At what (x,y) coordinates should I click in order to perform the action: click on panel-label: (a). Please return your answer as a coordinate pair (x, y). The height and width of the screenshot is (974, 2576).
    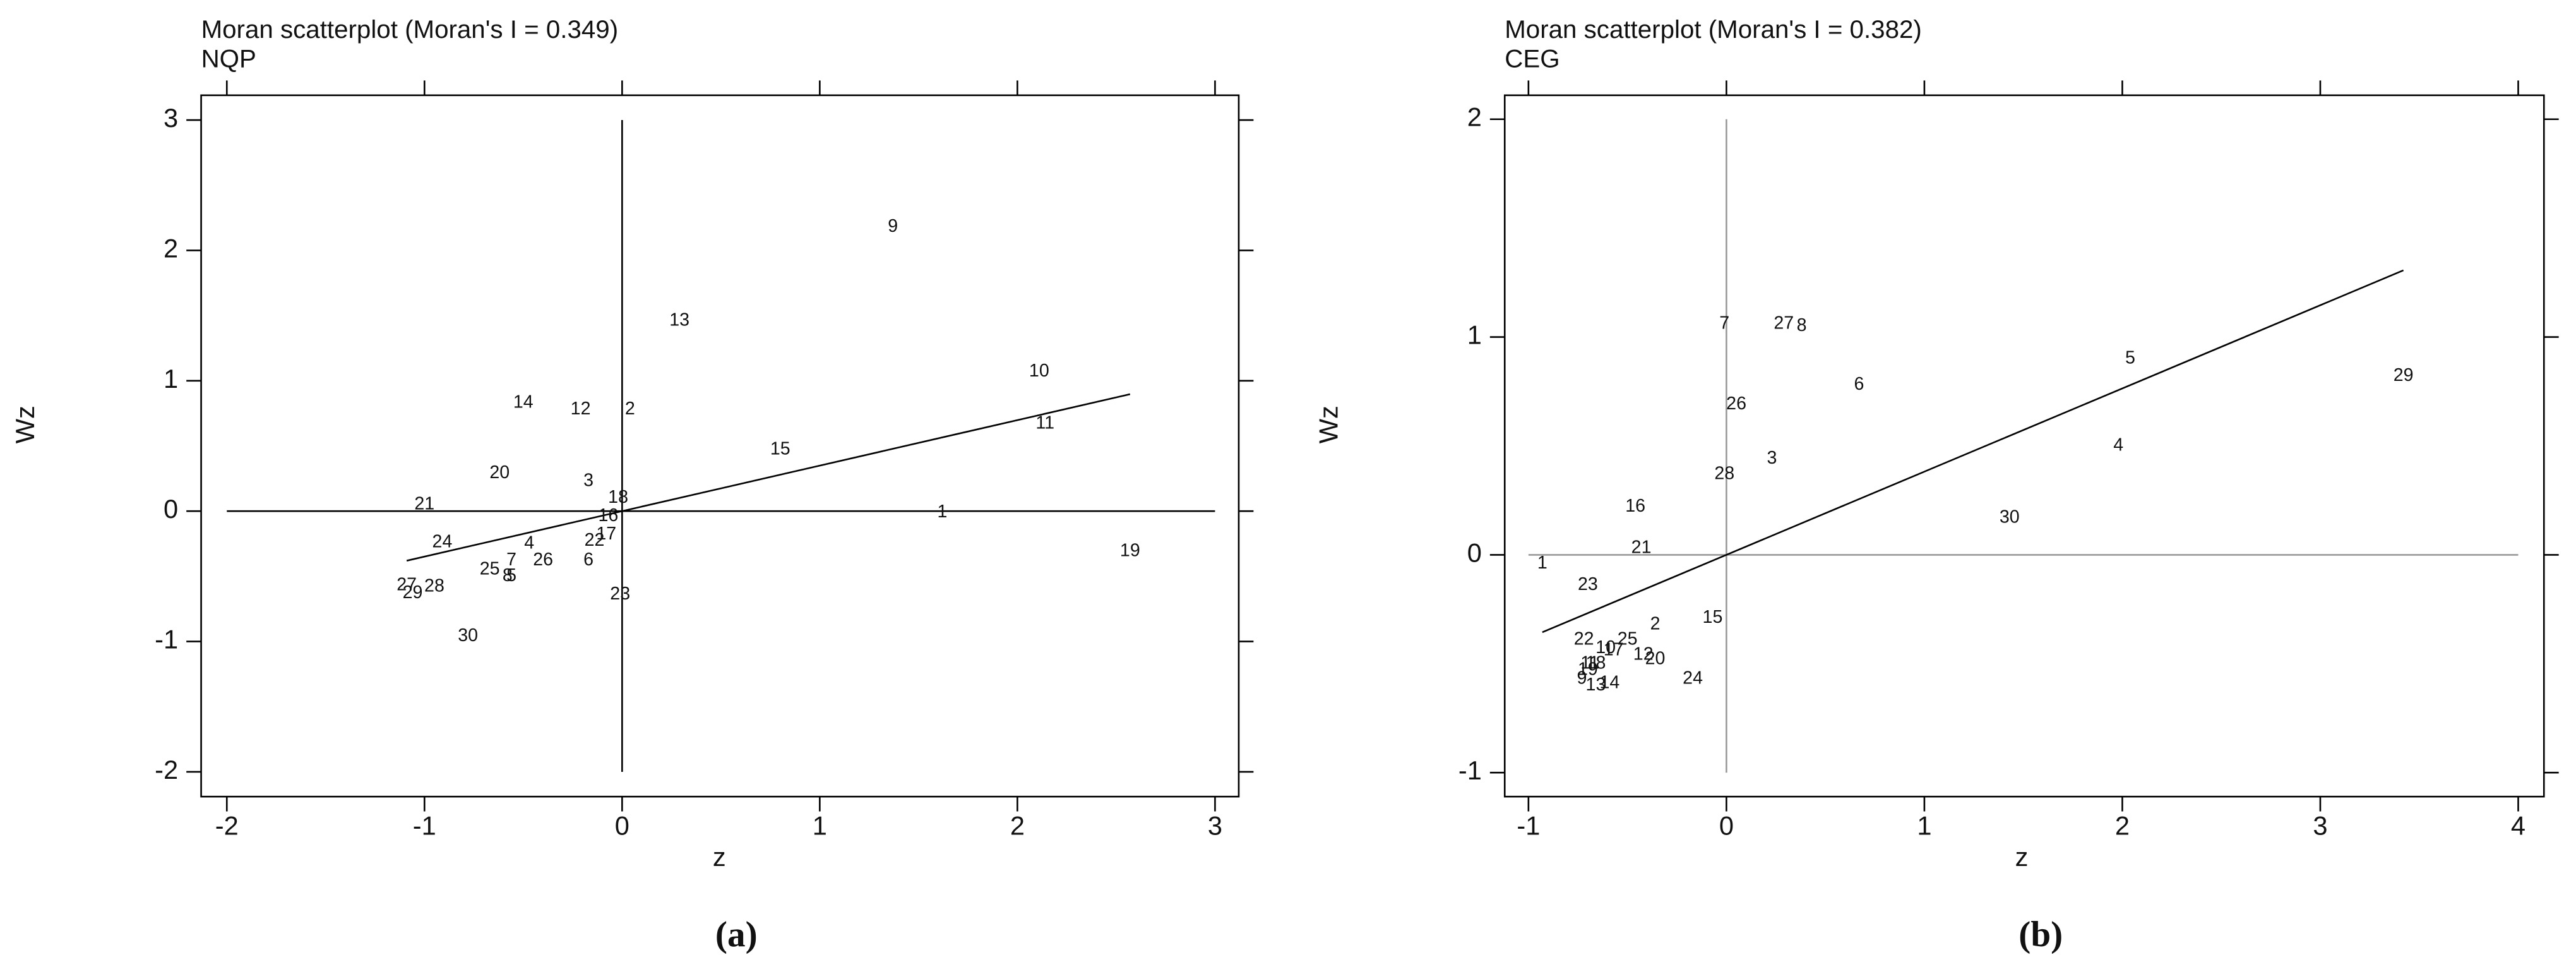
    Looking at the image, I should click on (736, 934).